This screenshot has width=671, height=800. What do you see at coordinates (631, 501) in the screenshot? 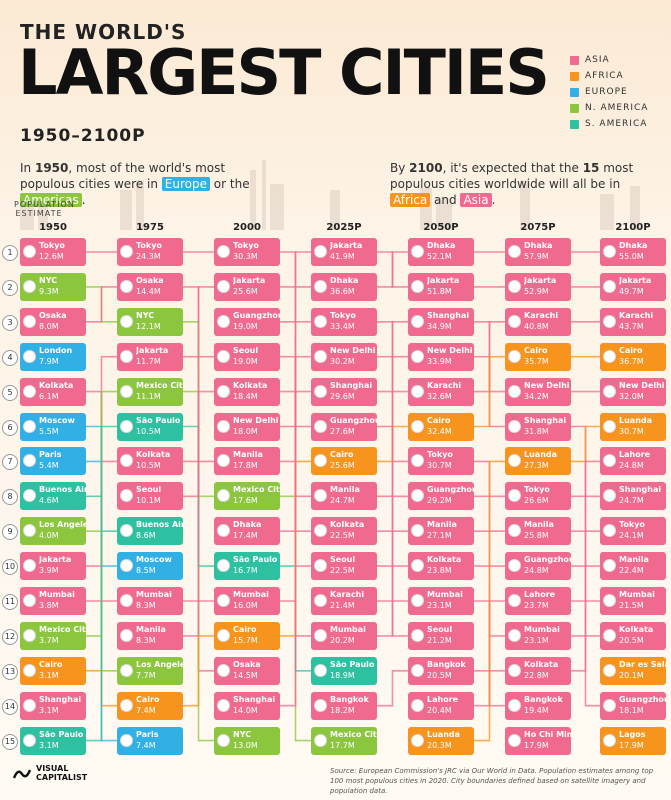
I see `city-population: 24.7M` at bounding box center [631, 501].